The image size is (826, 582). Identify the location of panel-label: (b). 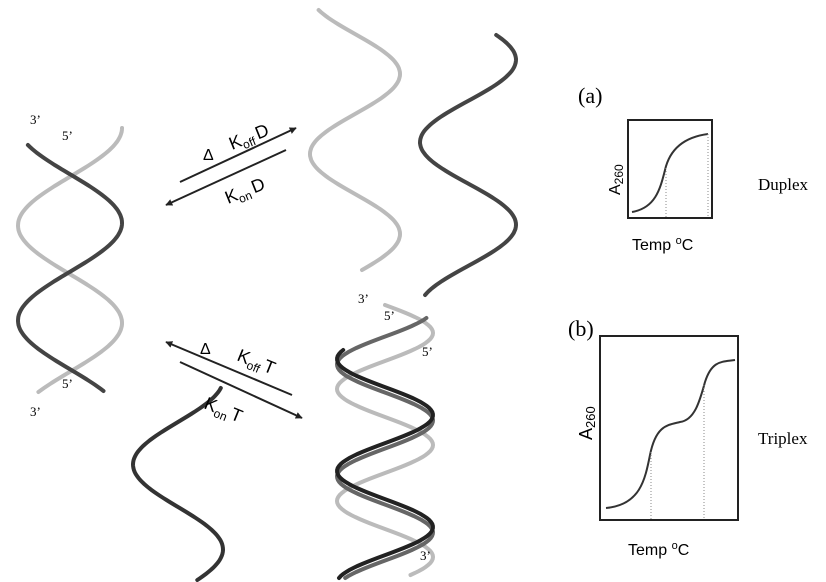
(581, 328).